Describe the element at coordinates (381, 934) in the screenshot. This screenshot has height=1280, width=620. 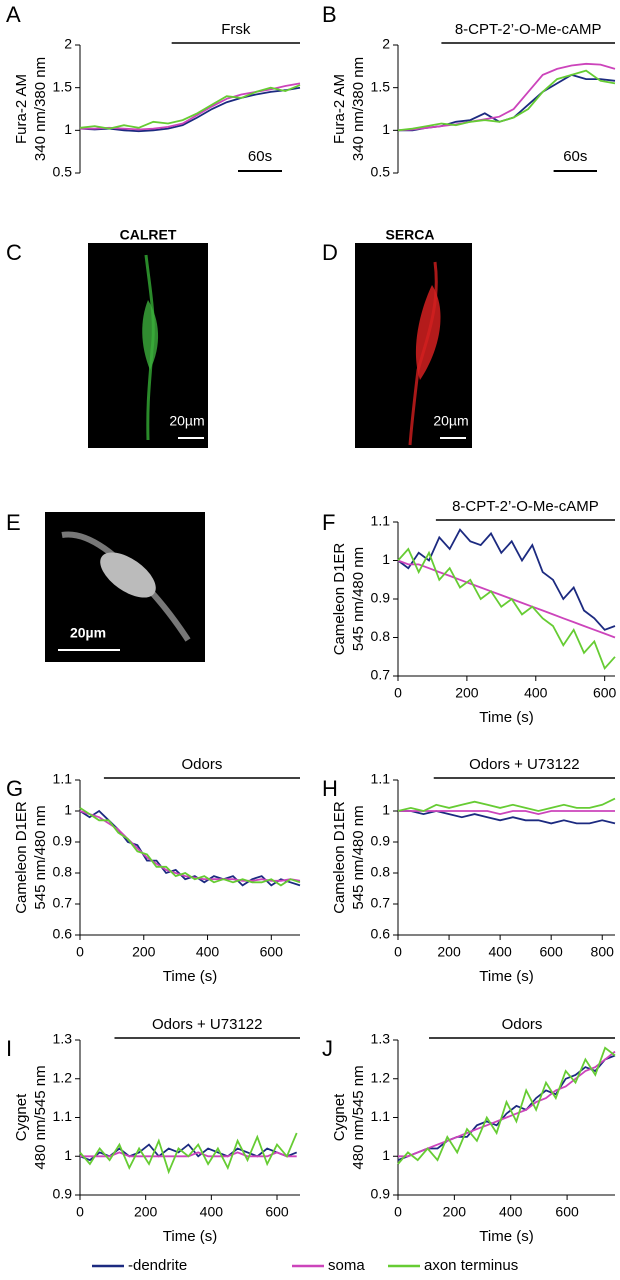
I see `y-tick-label: 0.6` at that location.